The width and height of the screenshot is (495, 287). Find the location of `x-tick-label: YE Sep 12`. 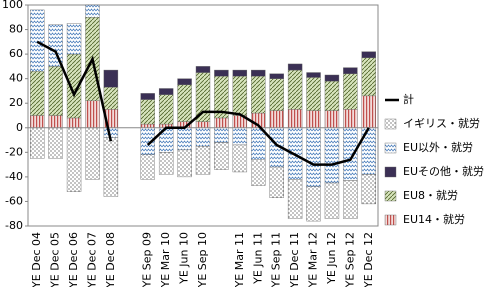

x-tick-label: YE Sep 12 is located at coordinates (349, 259).